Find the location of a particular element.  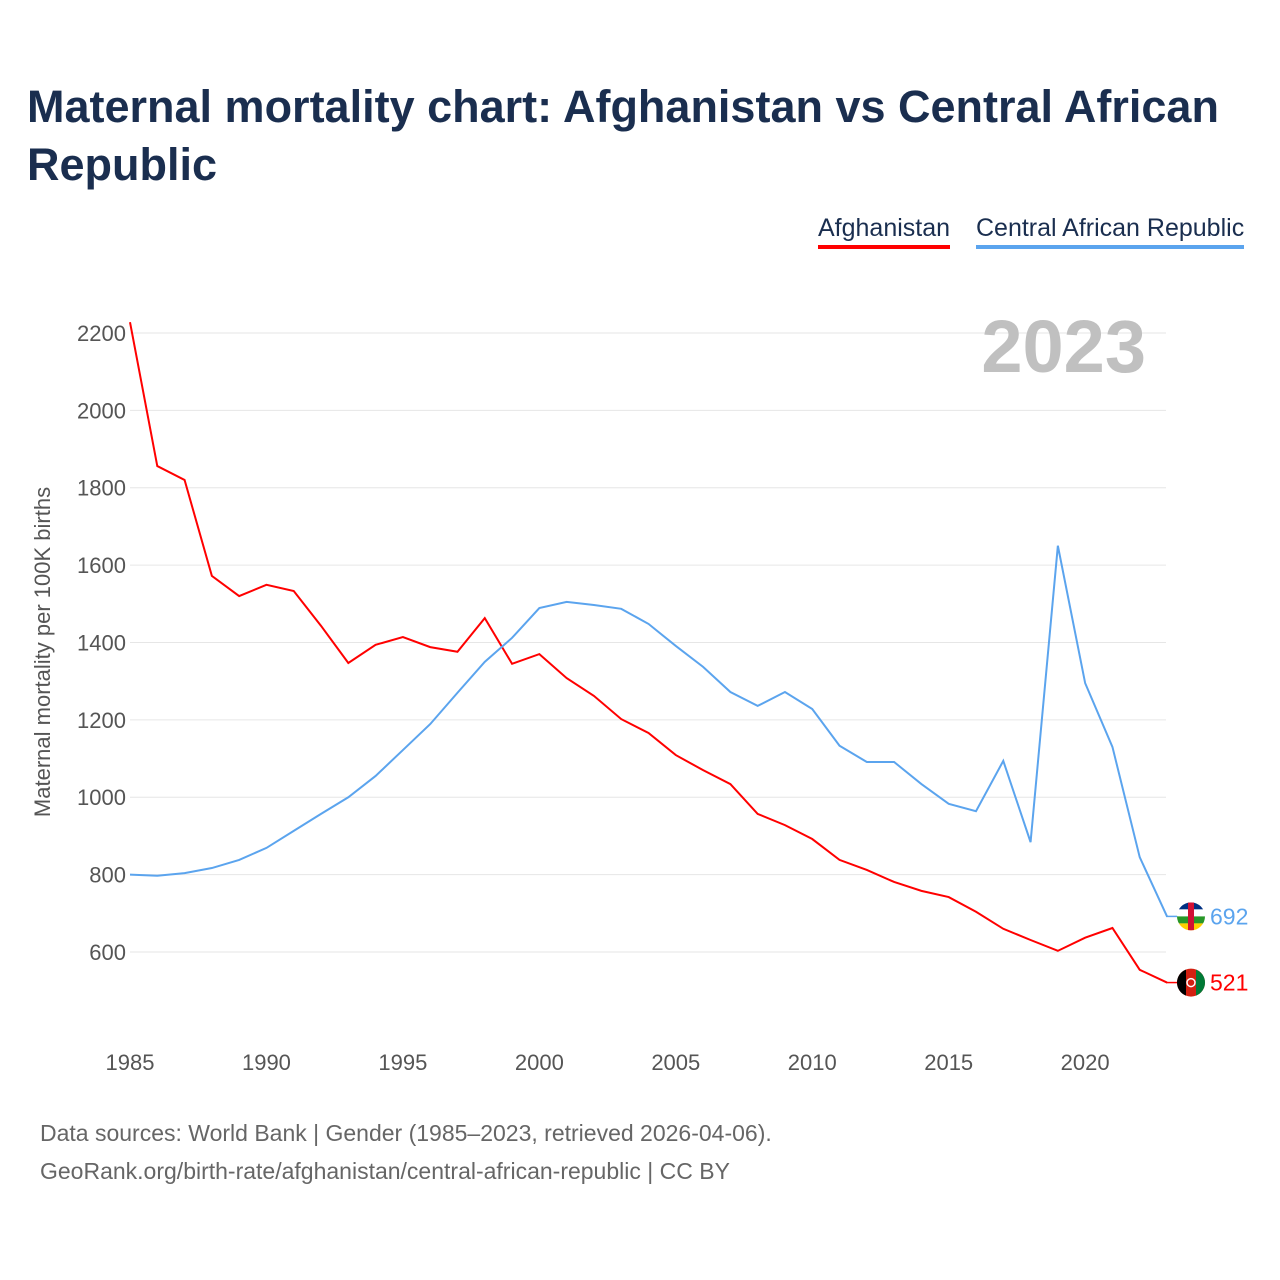

legend-afghanistan: Afghanistan is located at coordinates (884, 231).